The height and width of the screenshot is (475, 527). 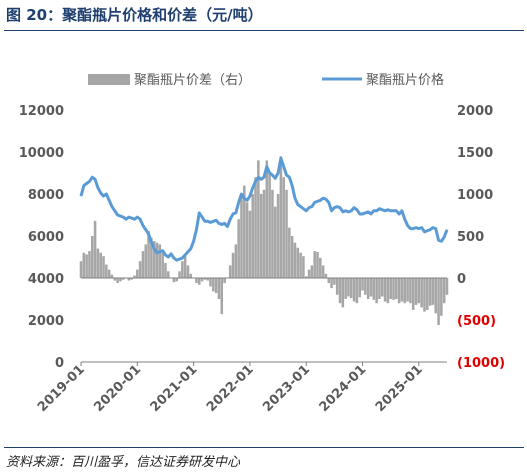 What do you see at coordinates (109, 79) in the screenshot?
I see `legend-bar-swatch` at bounding box center [109, 79].